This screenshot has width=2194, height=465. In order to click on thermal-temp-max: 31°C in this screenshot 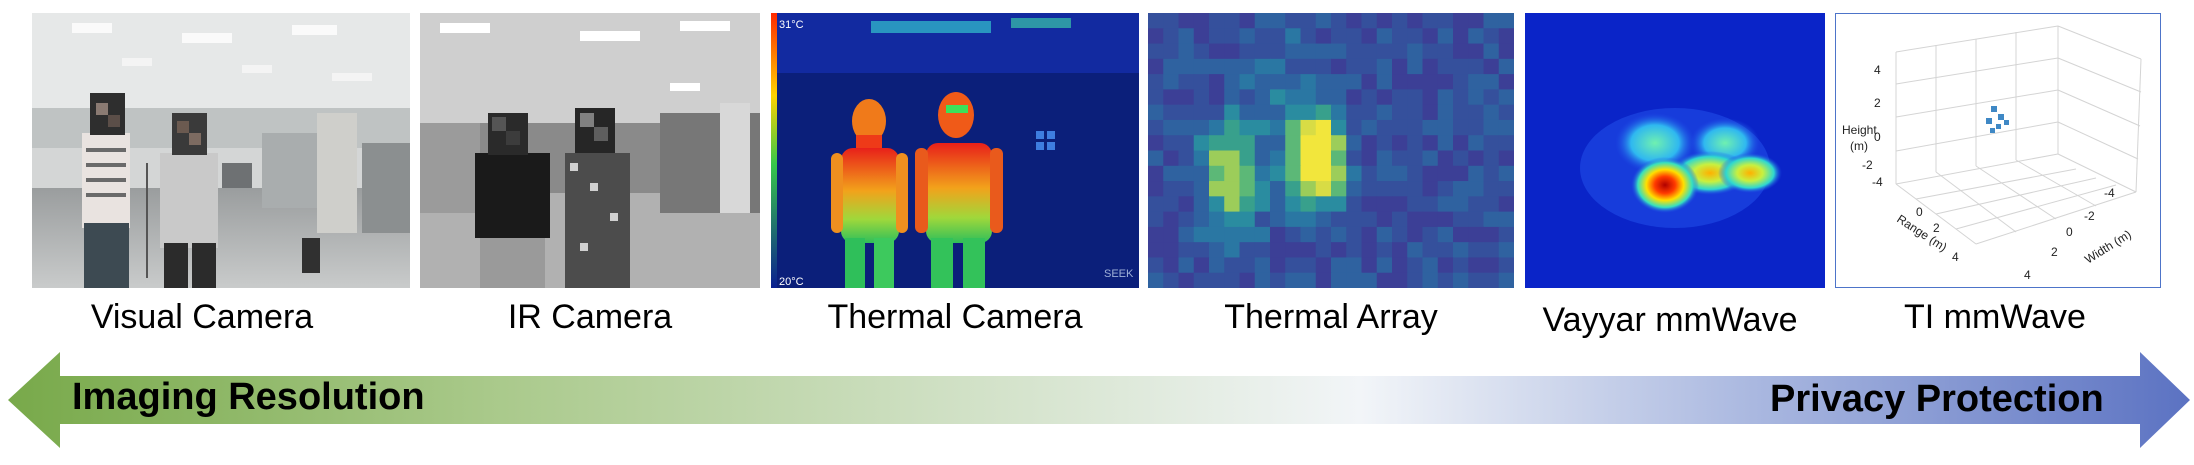, I will do `click(791, 25)`.